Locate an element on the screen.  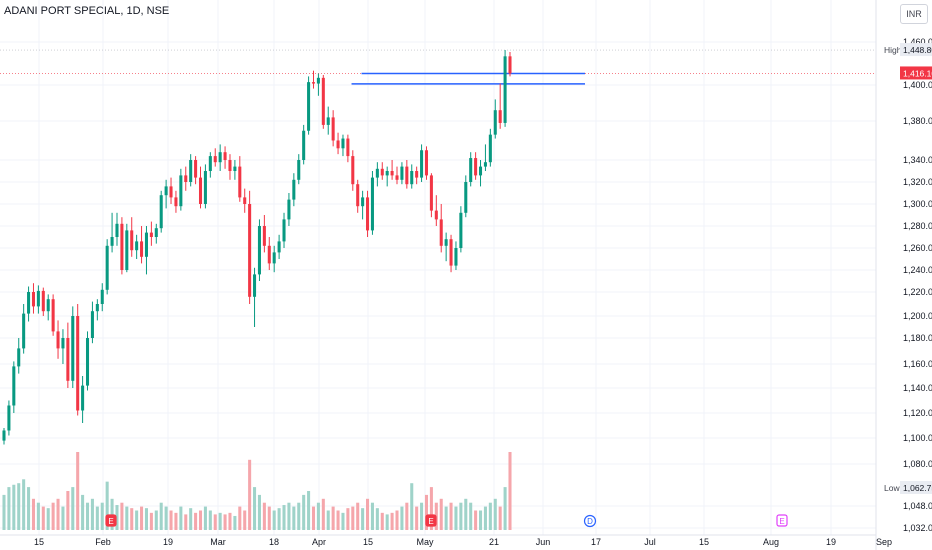
earnings-marker-box is located at coordinates (111, 520).